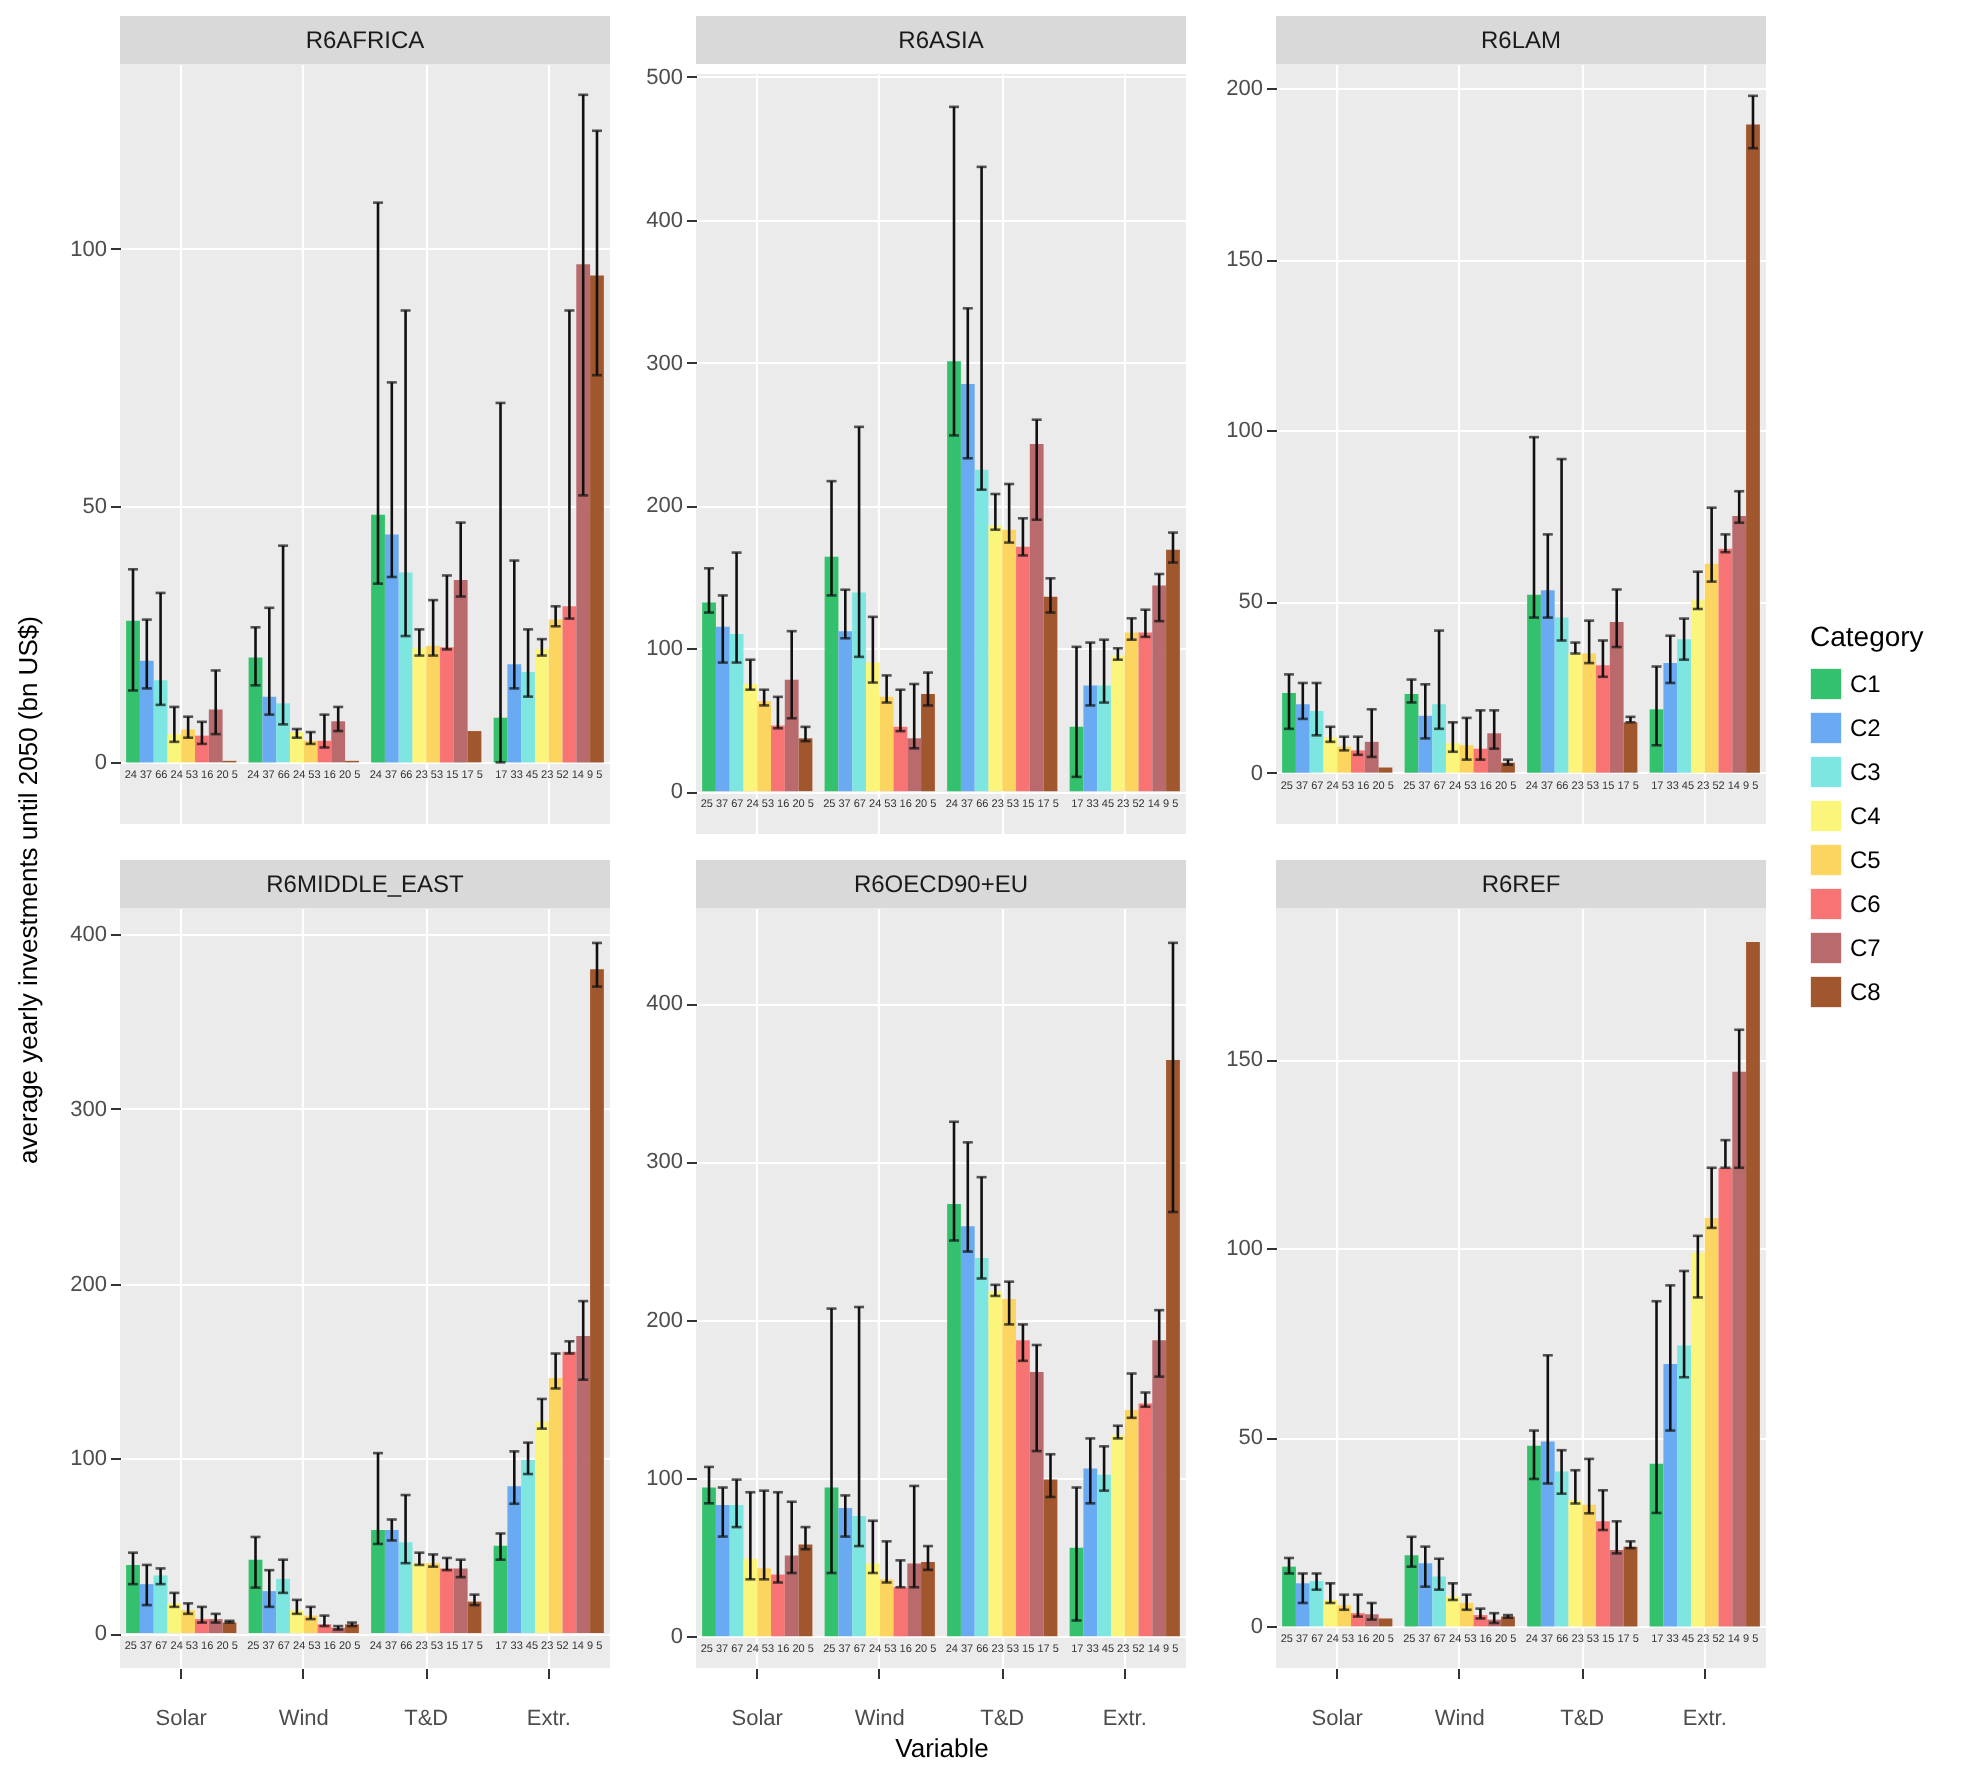  What do you see at coordinates (28, 890) in the screenshot?
I see `y-axis-title: average yearly investments until 2050 (bn US$)` at bounding box center [28, 890].